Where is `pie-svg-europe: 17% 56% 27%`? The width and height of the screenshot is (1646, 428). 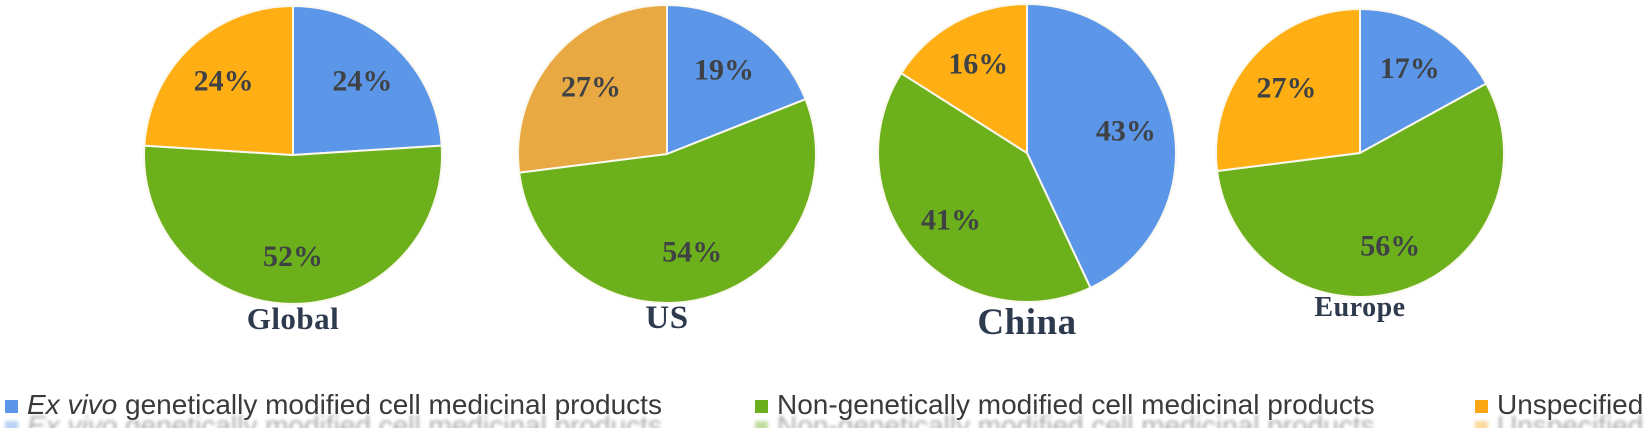
pie-svg-europe: 17% 56% 27% is located at coordinates (1360, 153).